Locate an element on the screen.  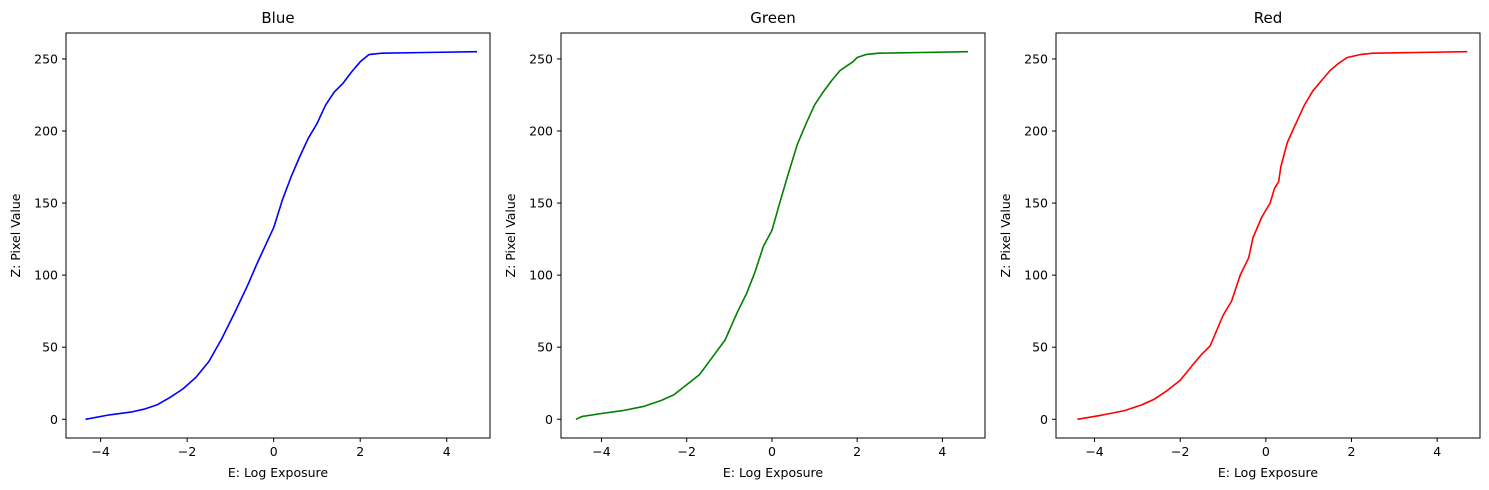
chart-title: Blue is located at coordinates (277, 18).